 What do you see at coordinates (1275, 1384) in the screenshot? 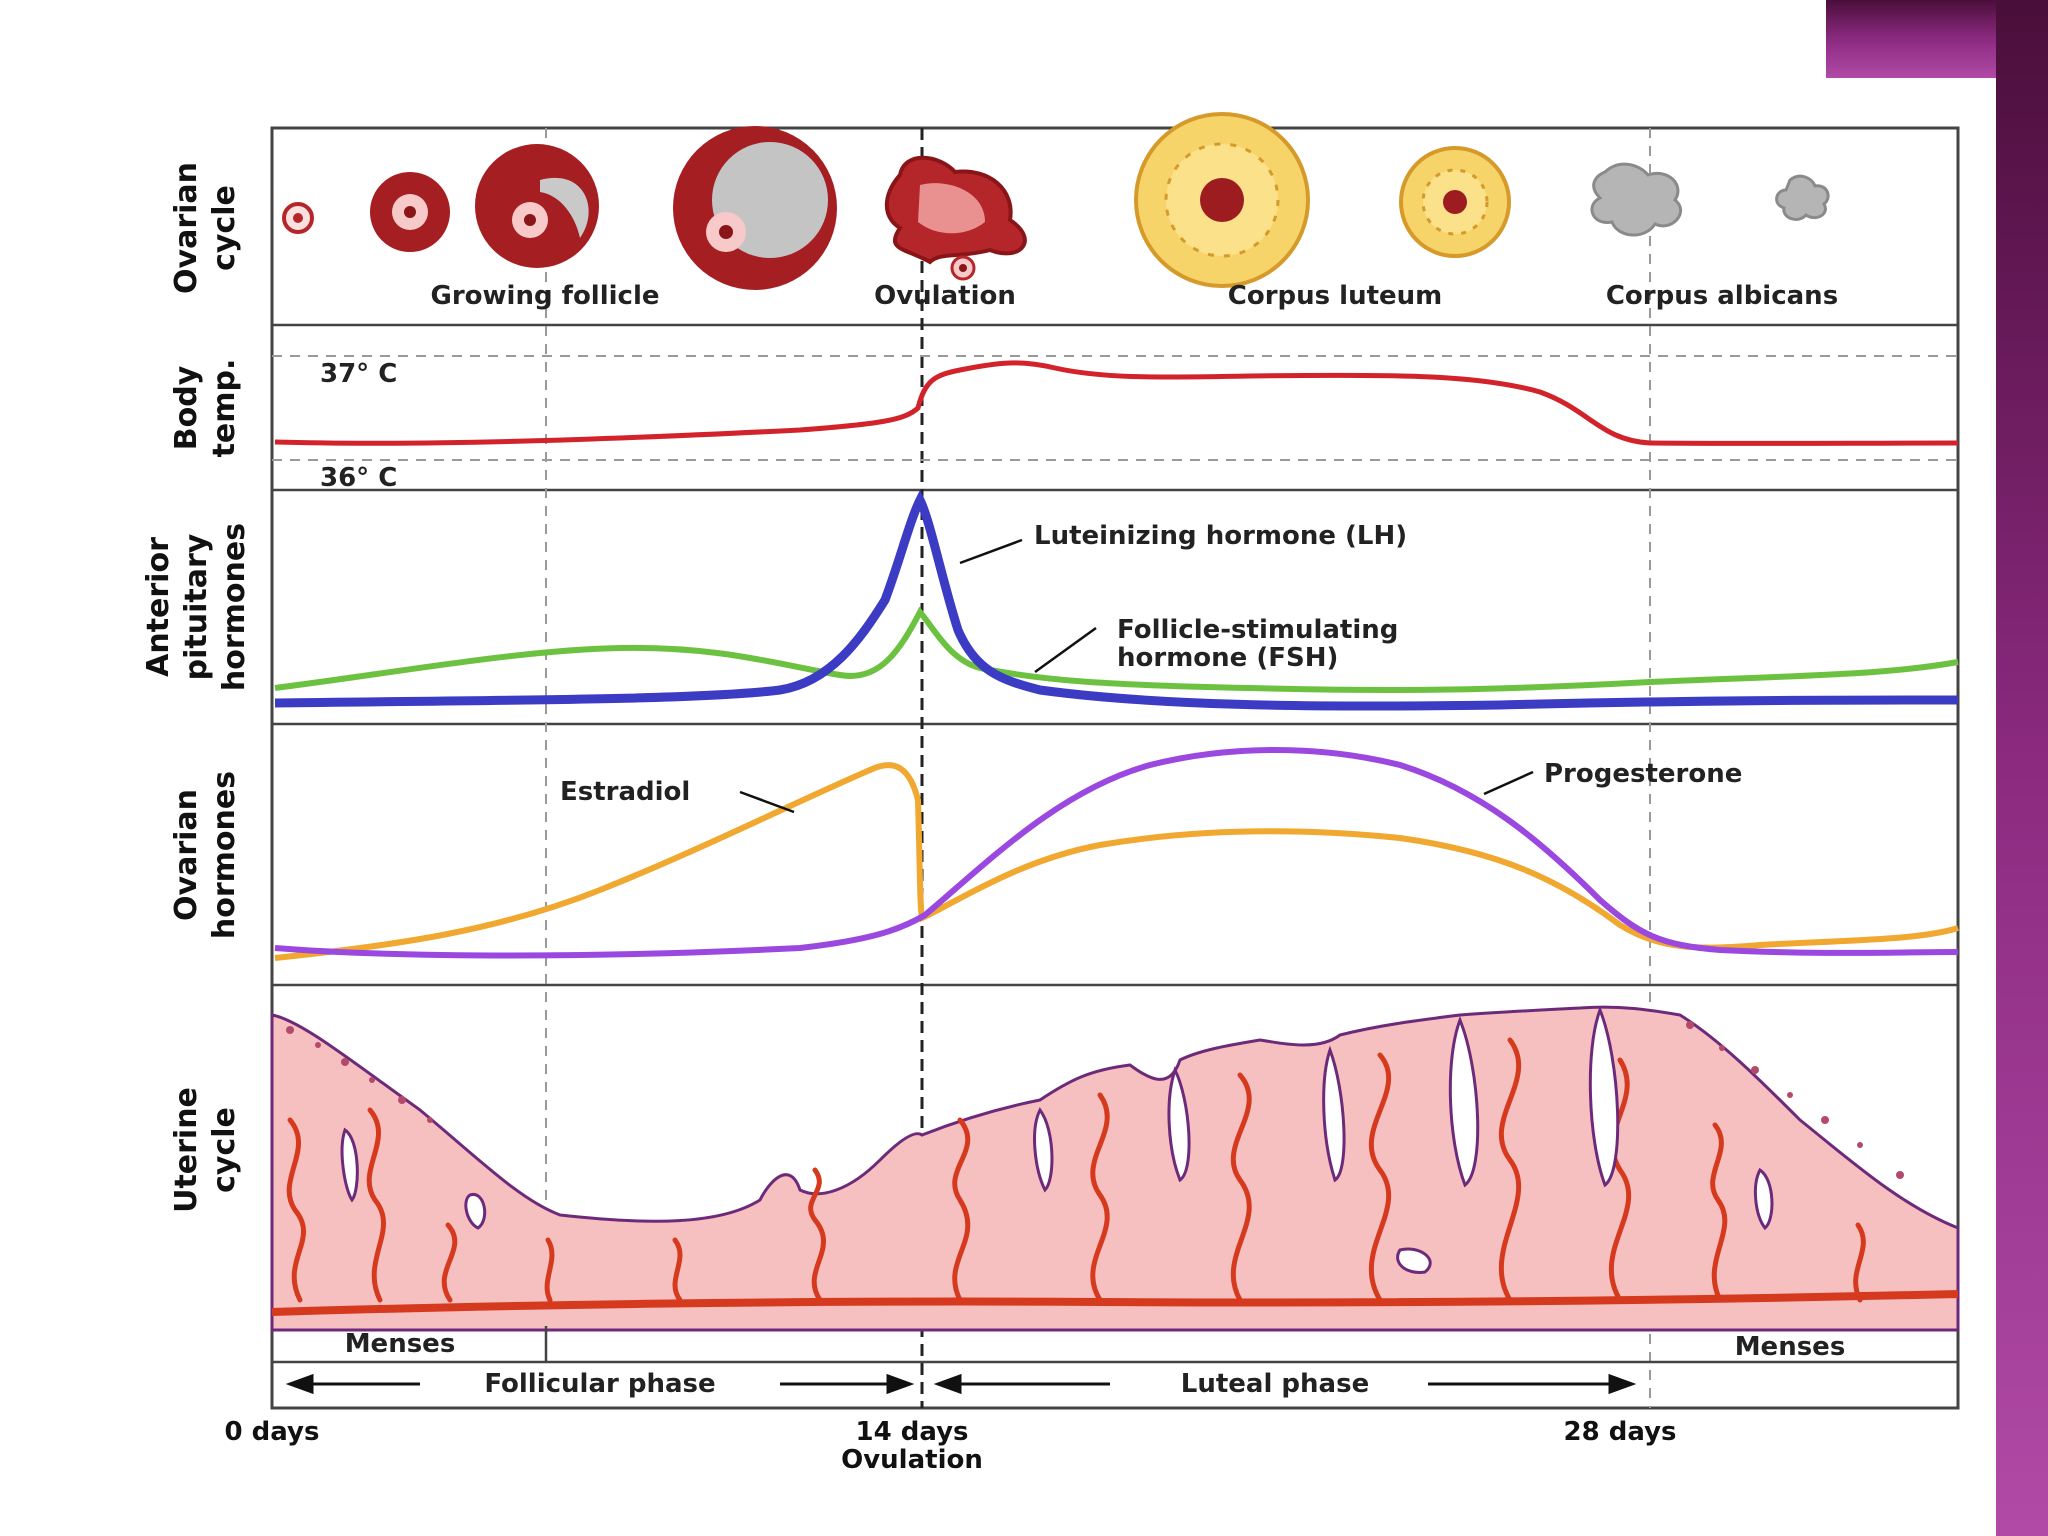
I see `luteal-phase-label: Luteal phase` at bounding box center [1275, 1384].